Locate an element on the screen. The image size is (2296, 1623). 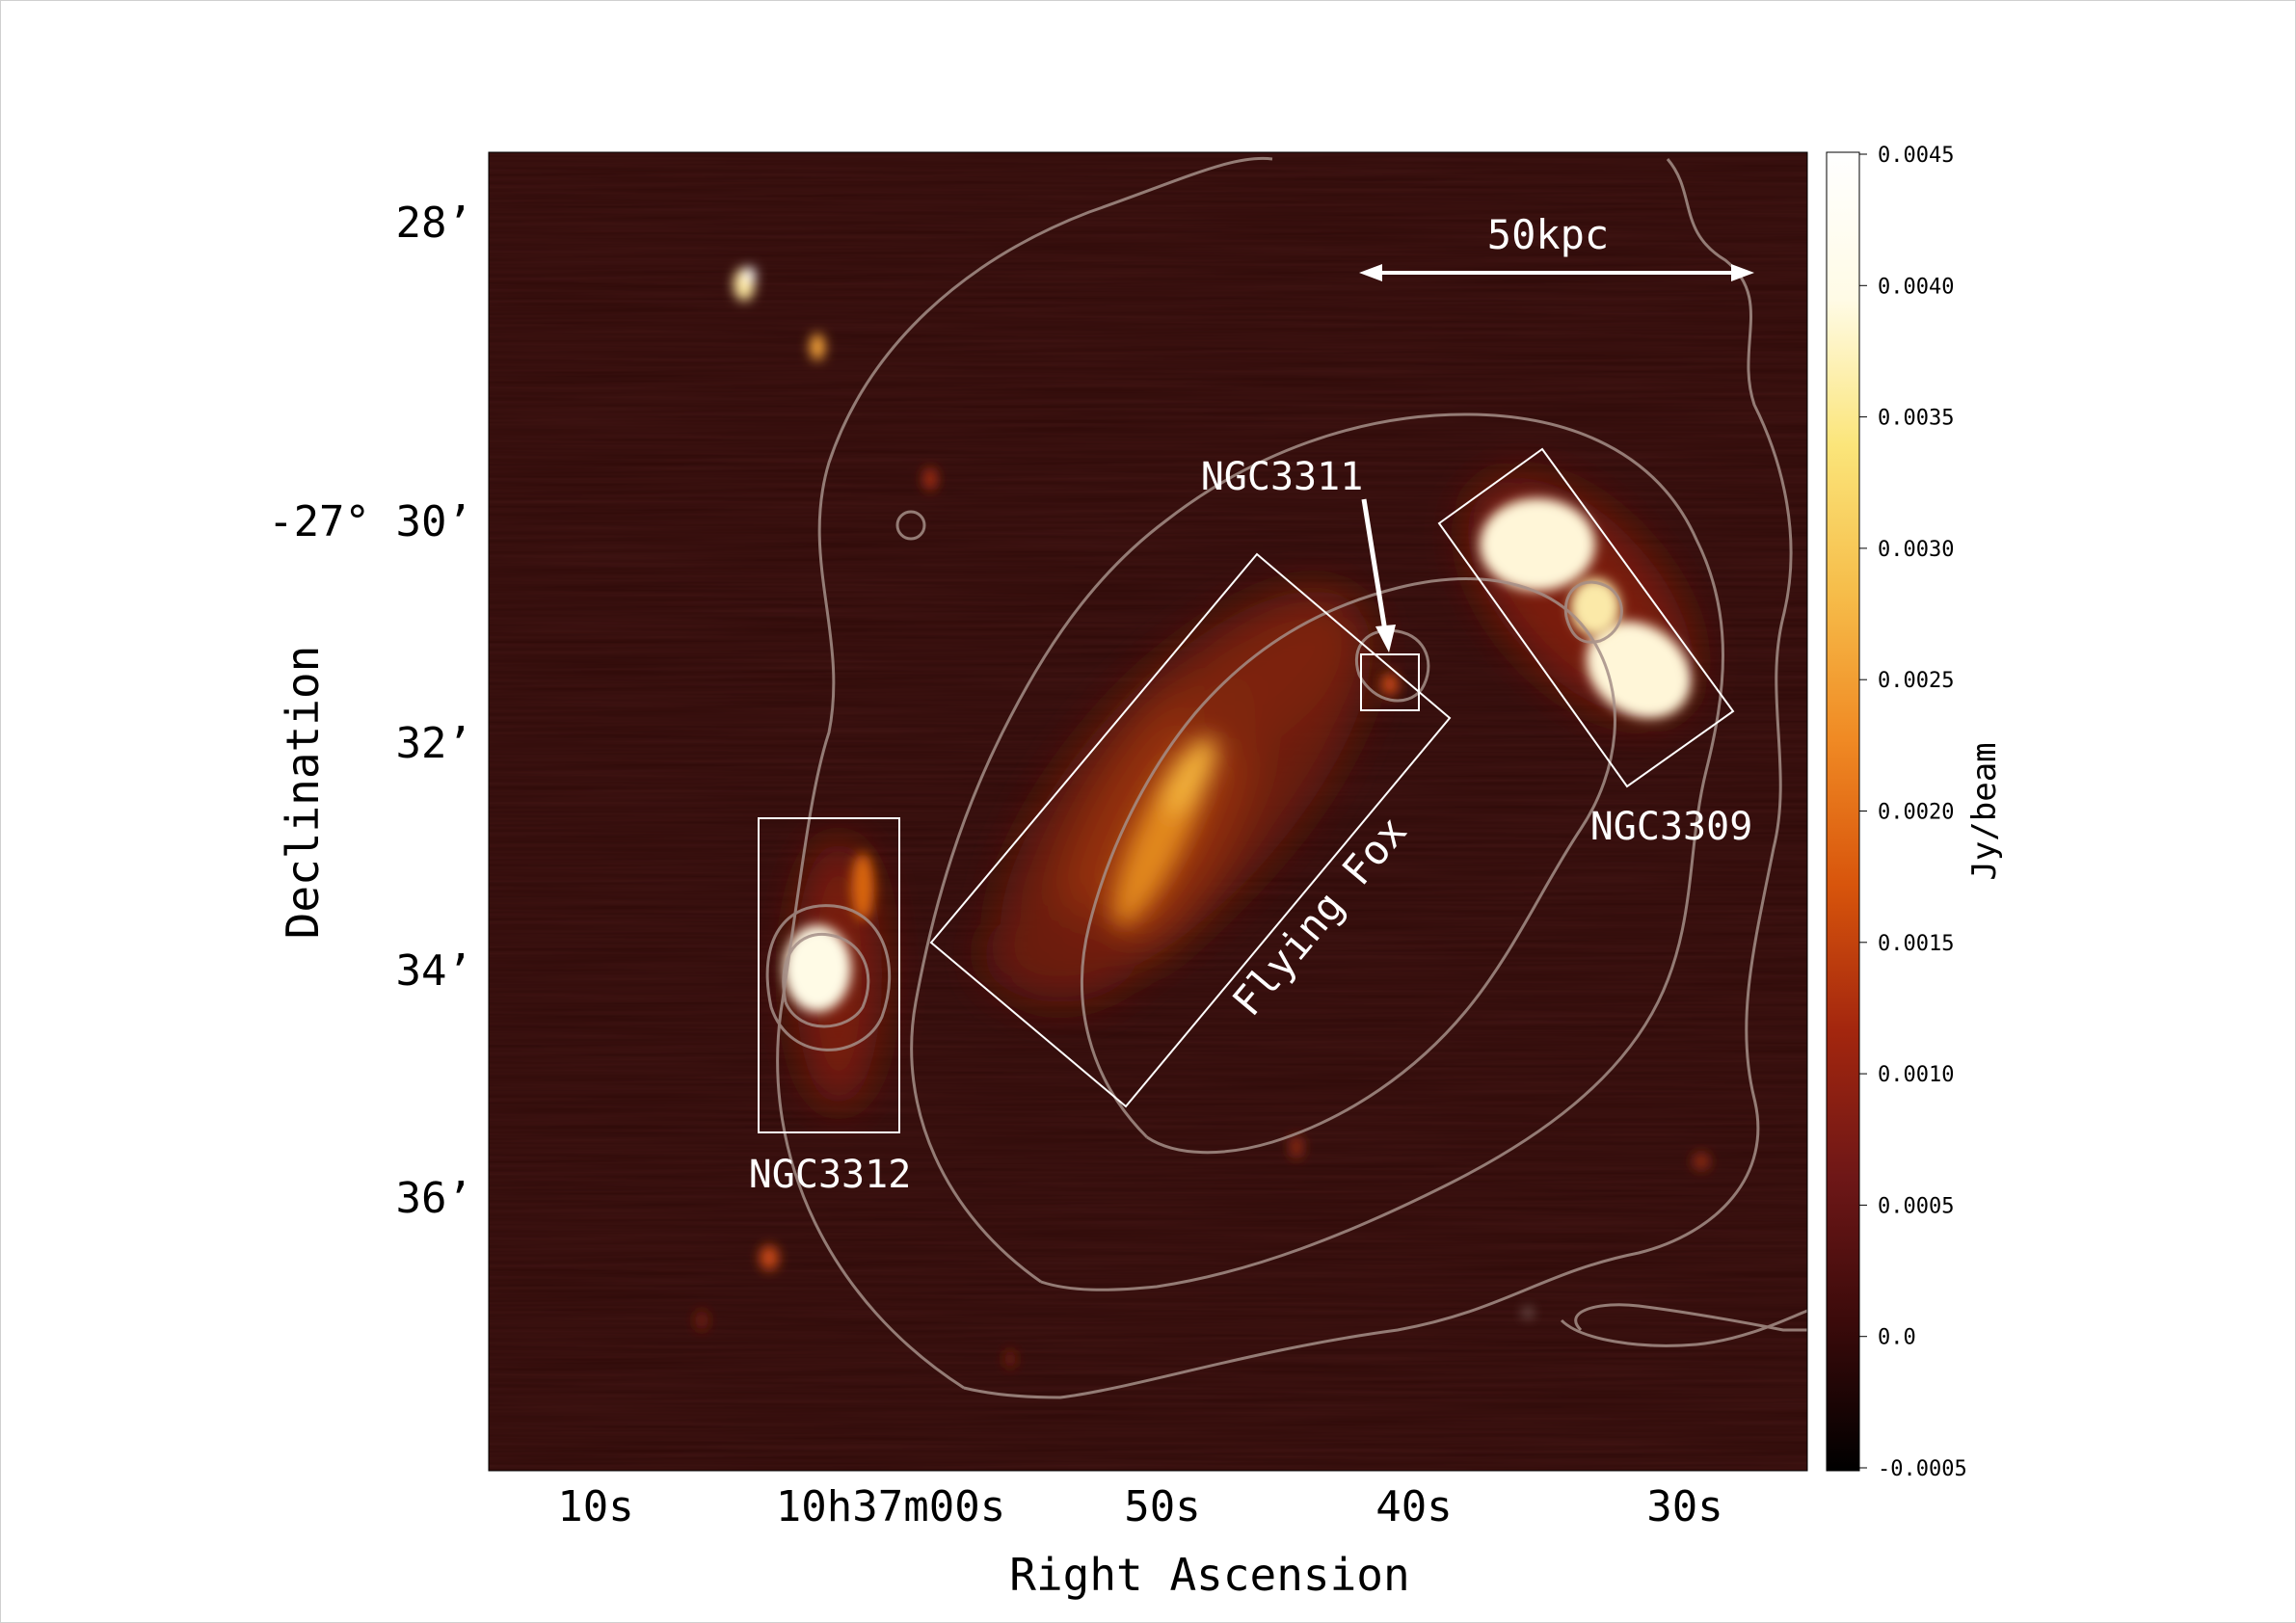
x-tick-label: 30s is located at coordinates (1684, 1506).